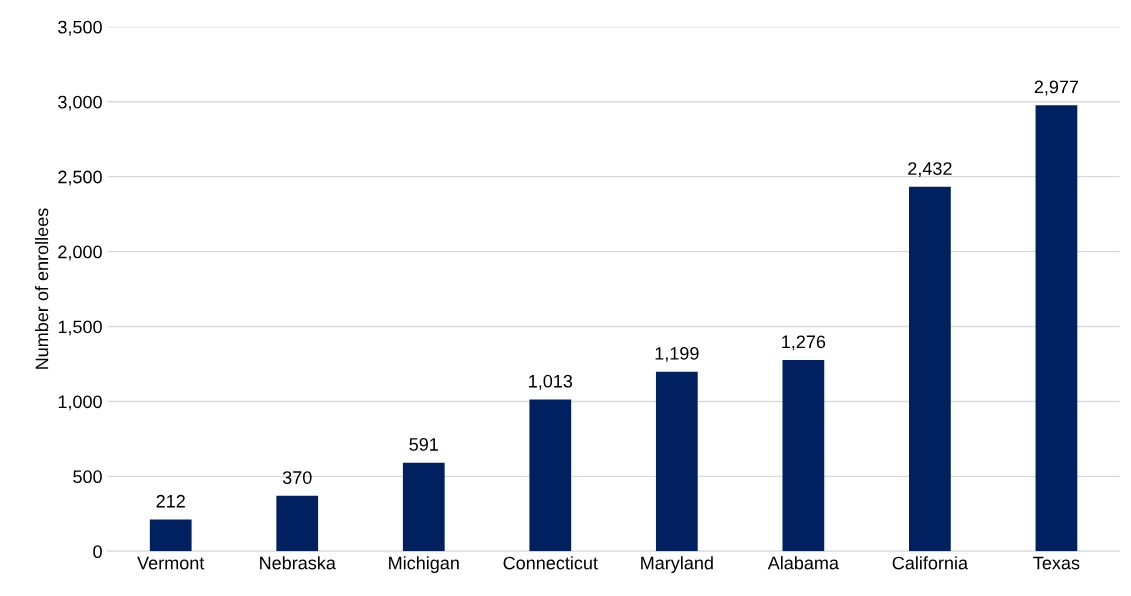 This screenshot has width=1131, height=596. I want to click on data-label: 212, so click(170, 501).